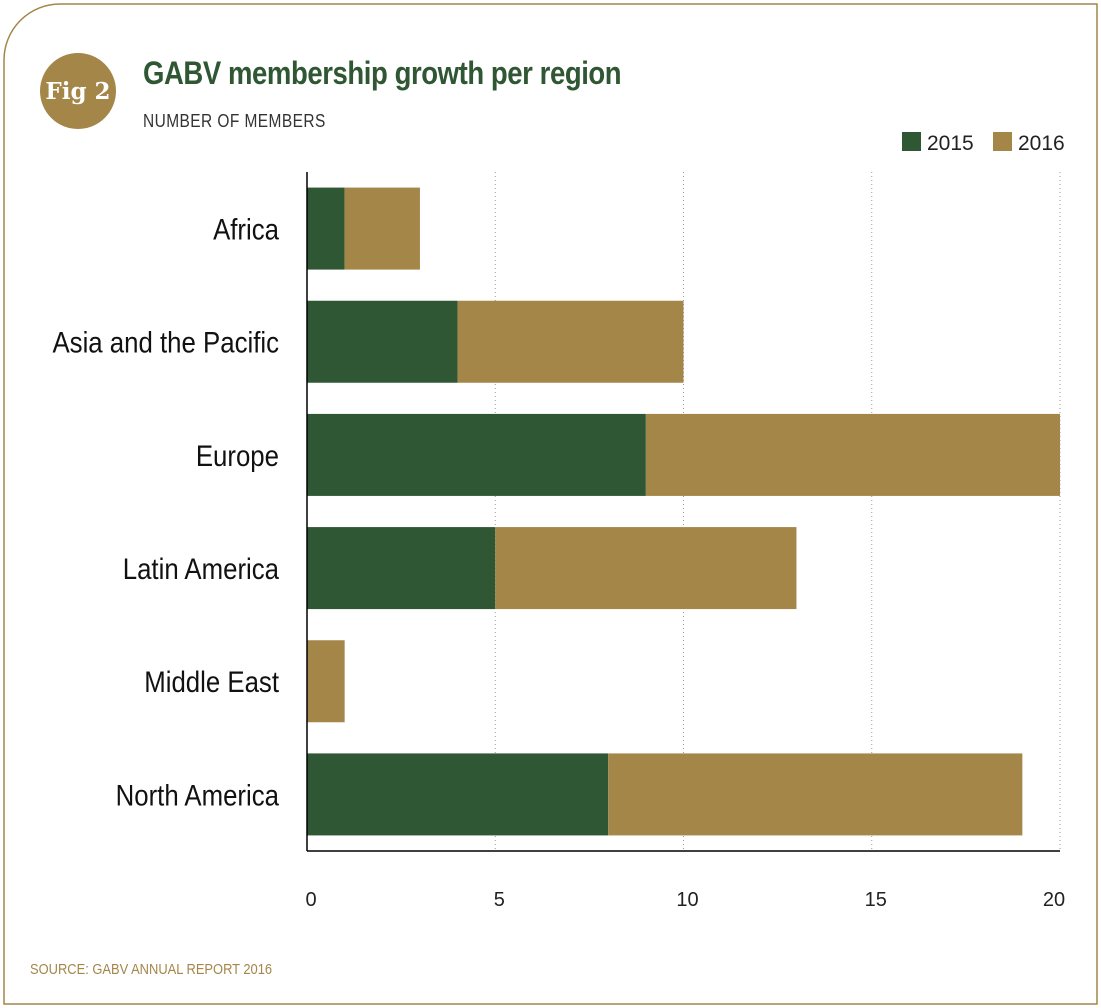  Describe the element at coordinates (1002, 141) in the screenshot. I see `legend-swatch-2016` at that location.